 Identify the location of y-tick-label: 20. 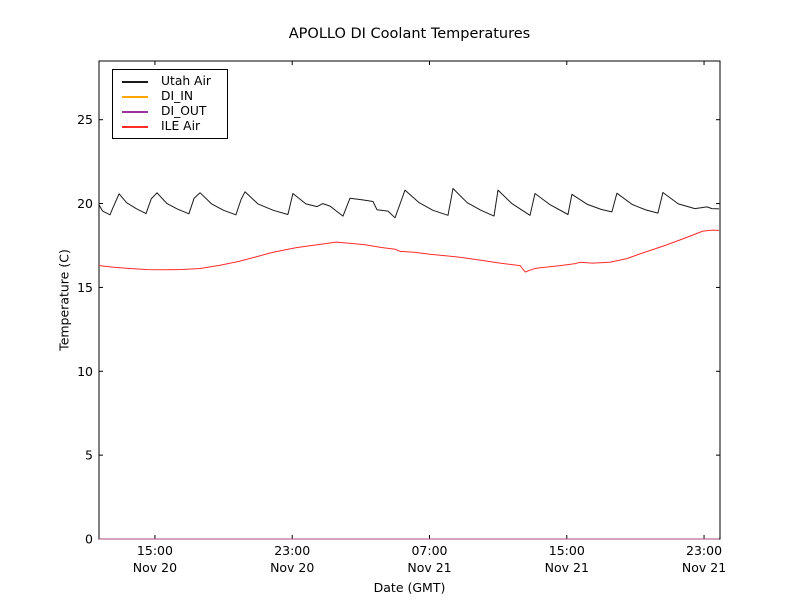
(85, 203).